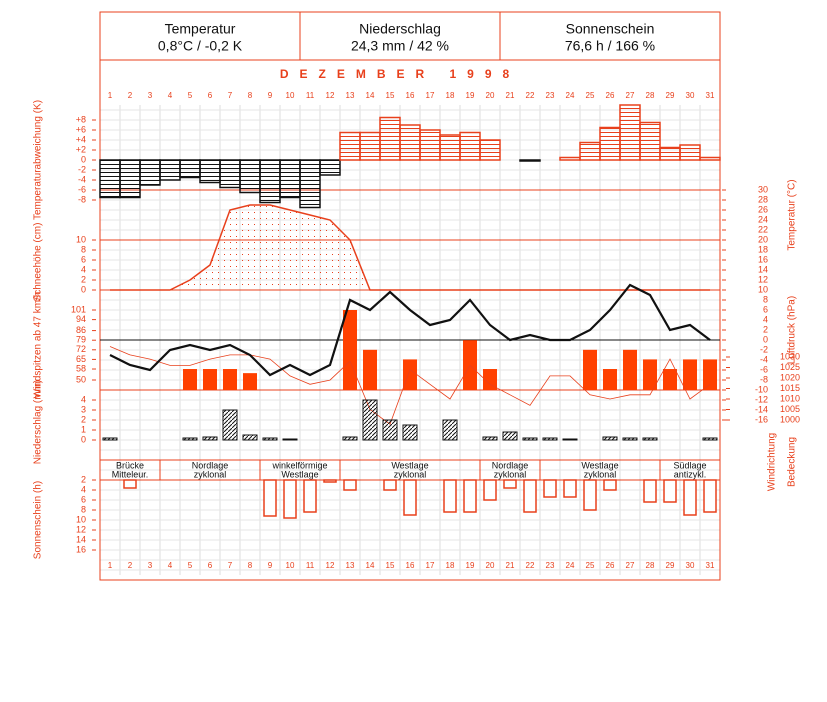  Describe the element at coordinates (200, 46) in the screenshot. I see `header-value: 0,8°C / -0,2 K` at that location.